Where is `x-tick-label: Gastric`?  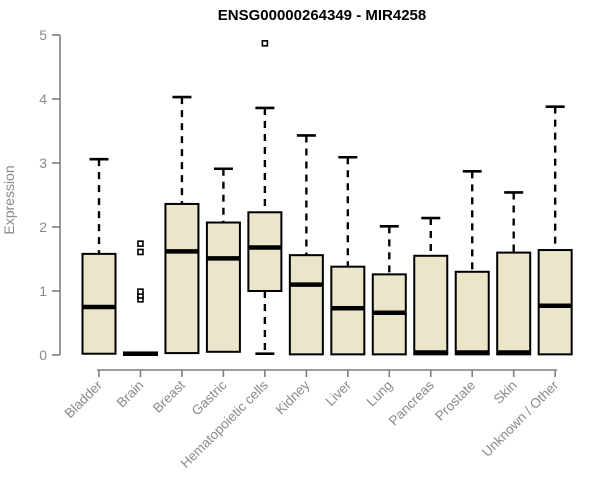
x-tick-label: Gastric is located at coordinates (209, 397).